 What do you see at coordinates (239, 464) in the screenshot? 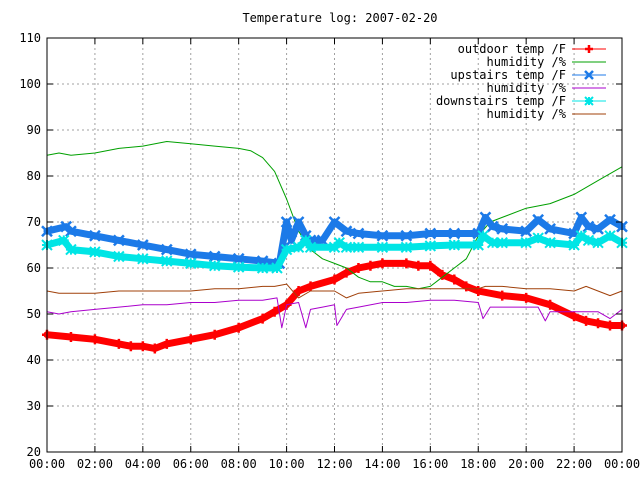
I see `x-tick-label: 08:00` at bounding box center [239, 464].